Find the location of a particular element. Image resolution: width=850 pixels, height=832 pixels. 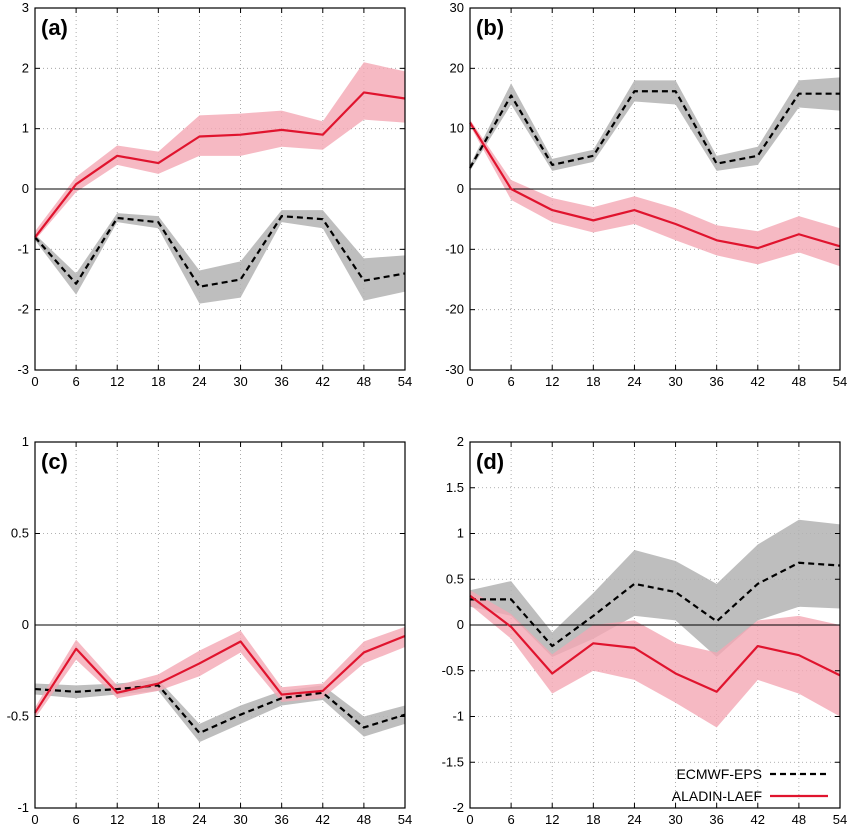

y-tick-label: 3 is located at coordinates (25, 7).